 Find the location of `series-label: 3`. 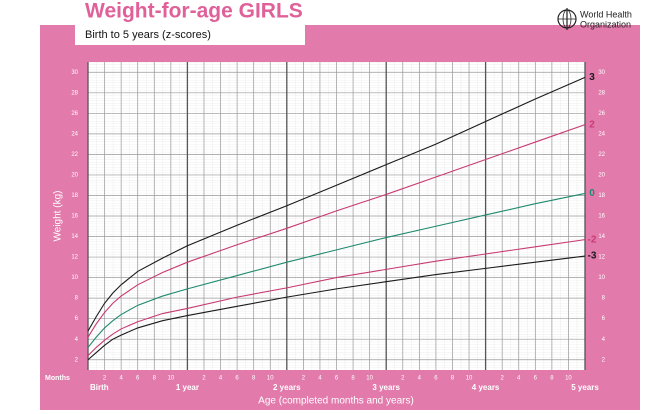

series-label: 3 is located at coordinates (592, 77).